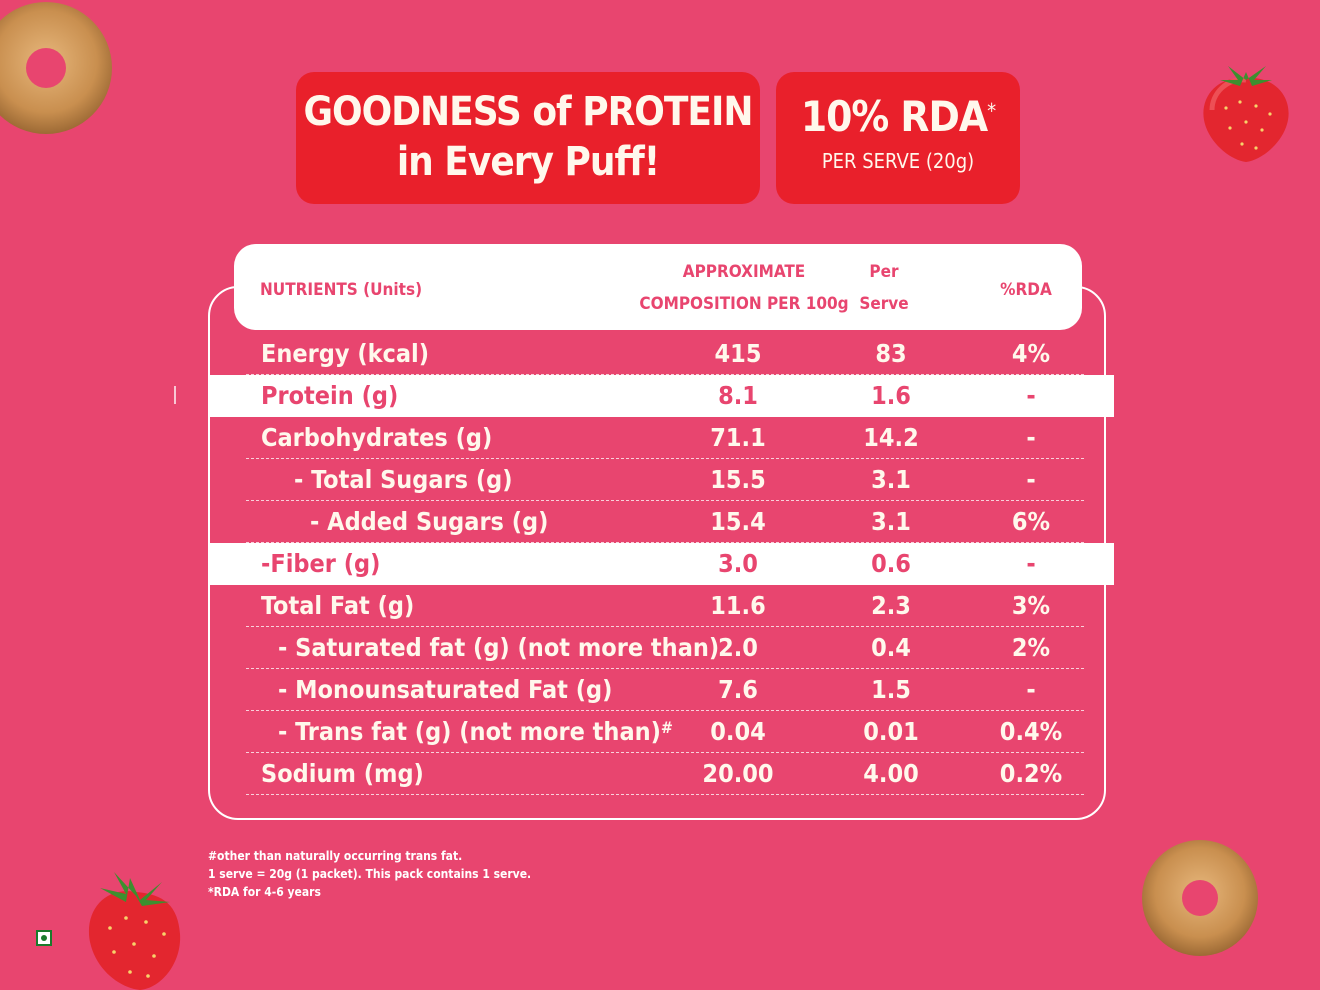 This screenshot has width=1320, height=990. I want to click on per100-value: 71.1, so click(738, 437).